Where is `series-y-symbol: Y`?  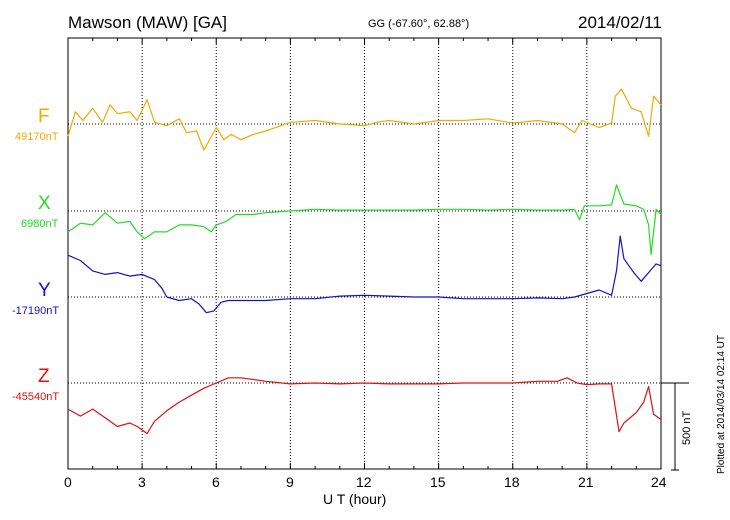 series-y-symbol: Y is located at coordinates (44, 290).